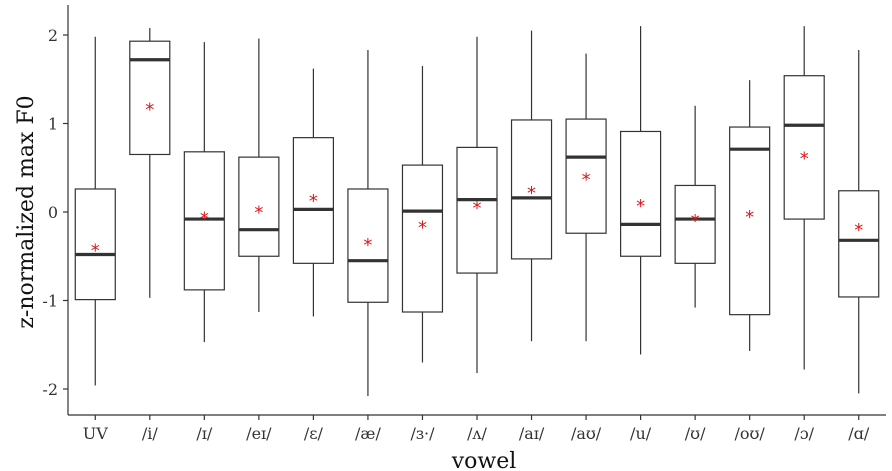  I want to click on box-13: *, so click(804, 198).